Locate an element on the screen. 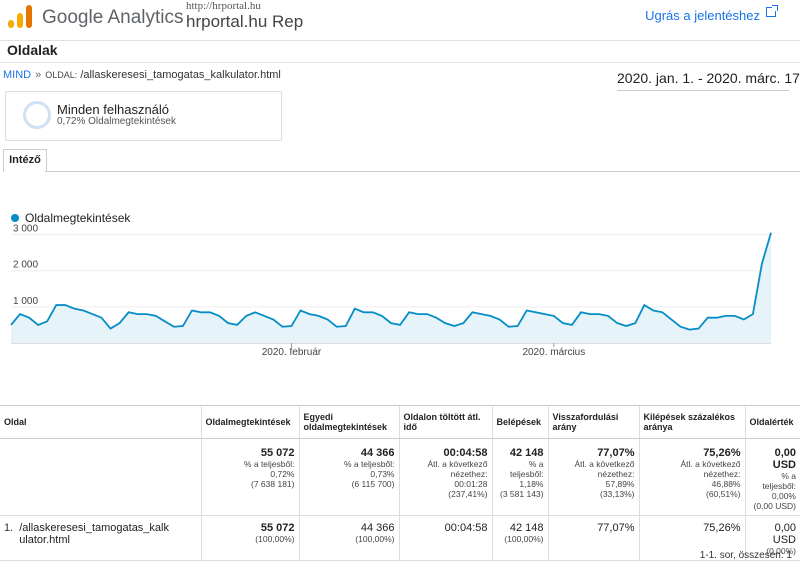  metric-percent: (0,00%) is located at coordinates (781, 551).